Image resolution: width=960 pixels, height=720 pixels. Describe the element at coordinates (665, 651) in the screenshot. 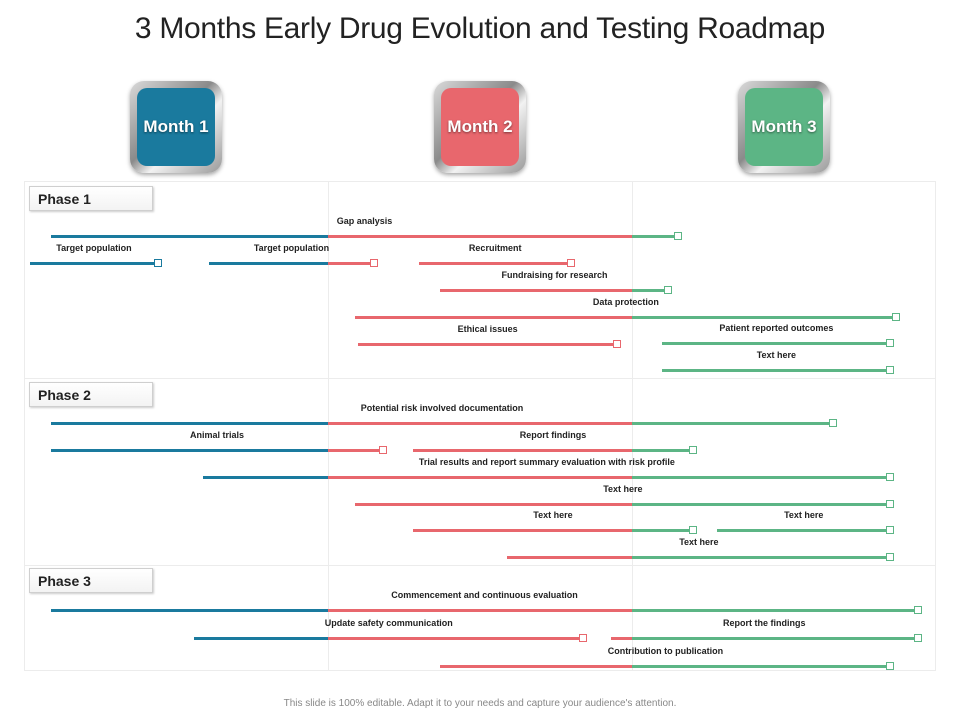

I see `task-label: Contribution to publication` at that location.